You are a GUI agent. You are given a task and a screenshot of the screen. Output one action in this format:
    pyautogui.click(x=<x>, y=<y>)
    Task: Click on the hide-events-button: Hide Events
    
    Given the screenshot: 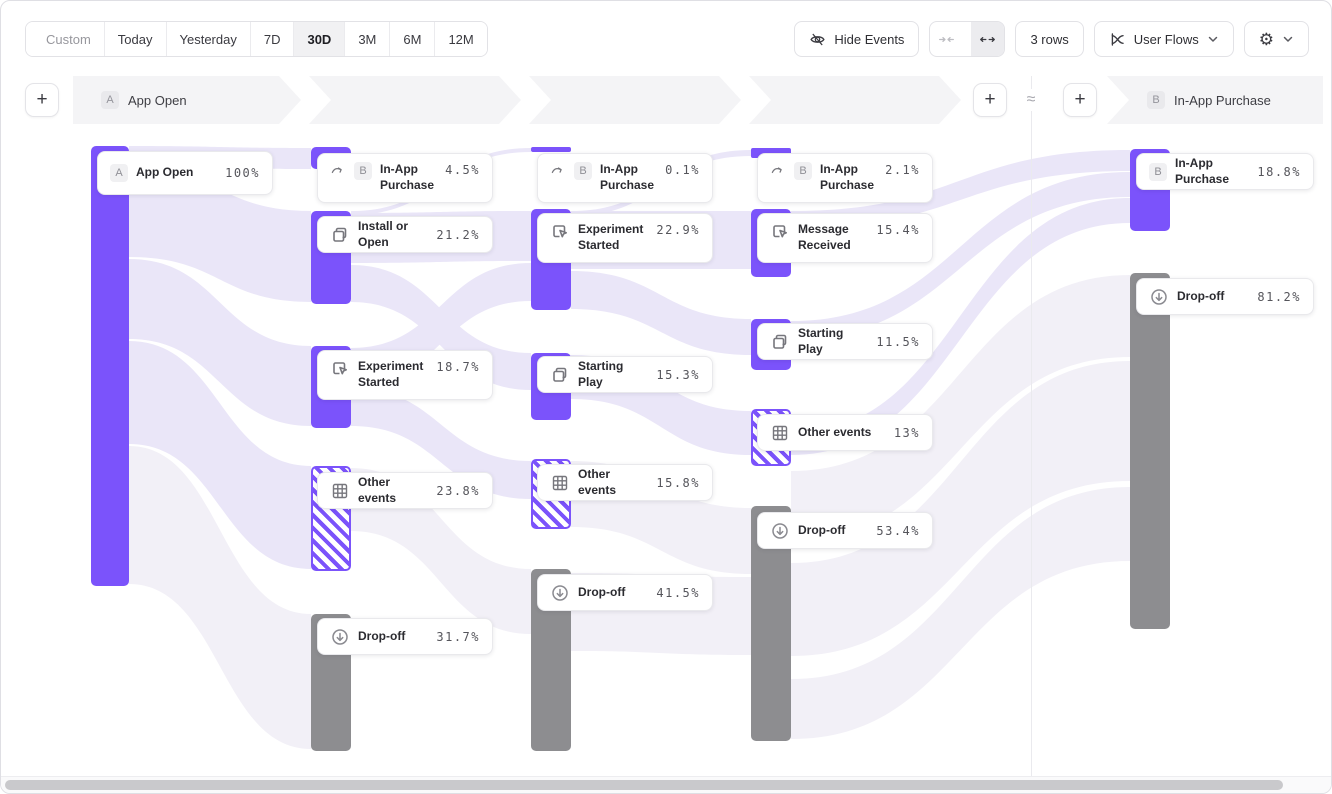 What is the action you would take?
    pyautogui.click(x=857, y=39)
    